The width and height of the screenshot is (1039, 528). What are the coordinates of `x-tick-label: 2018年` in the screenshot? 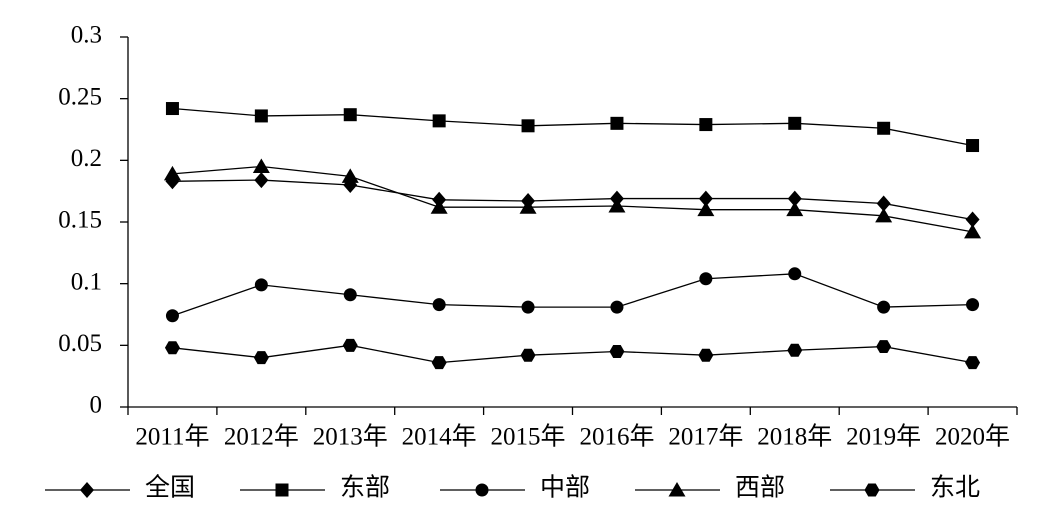 It's located at (794, 437).